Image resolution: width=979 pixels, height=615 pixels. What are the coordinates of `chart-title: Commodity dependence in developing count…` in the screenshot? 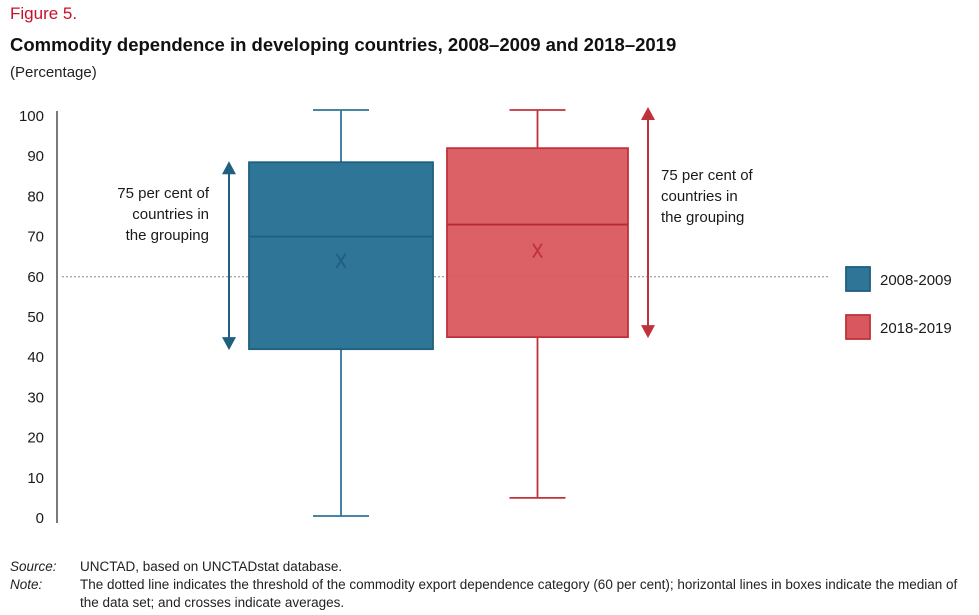 It's located at (343, 44).